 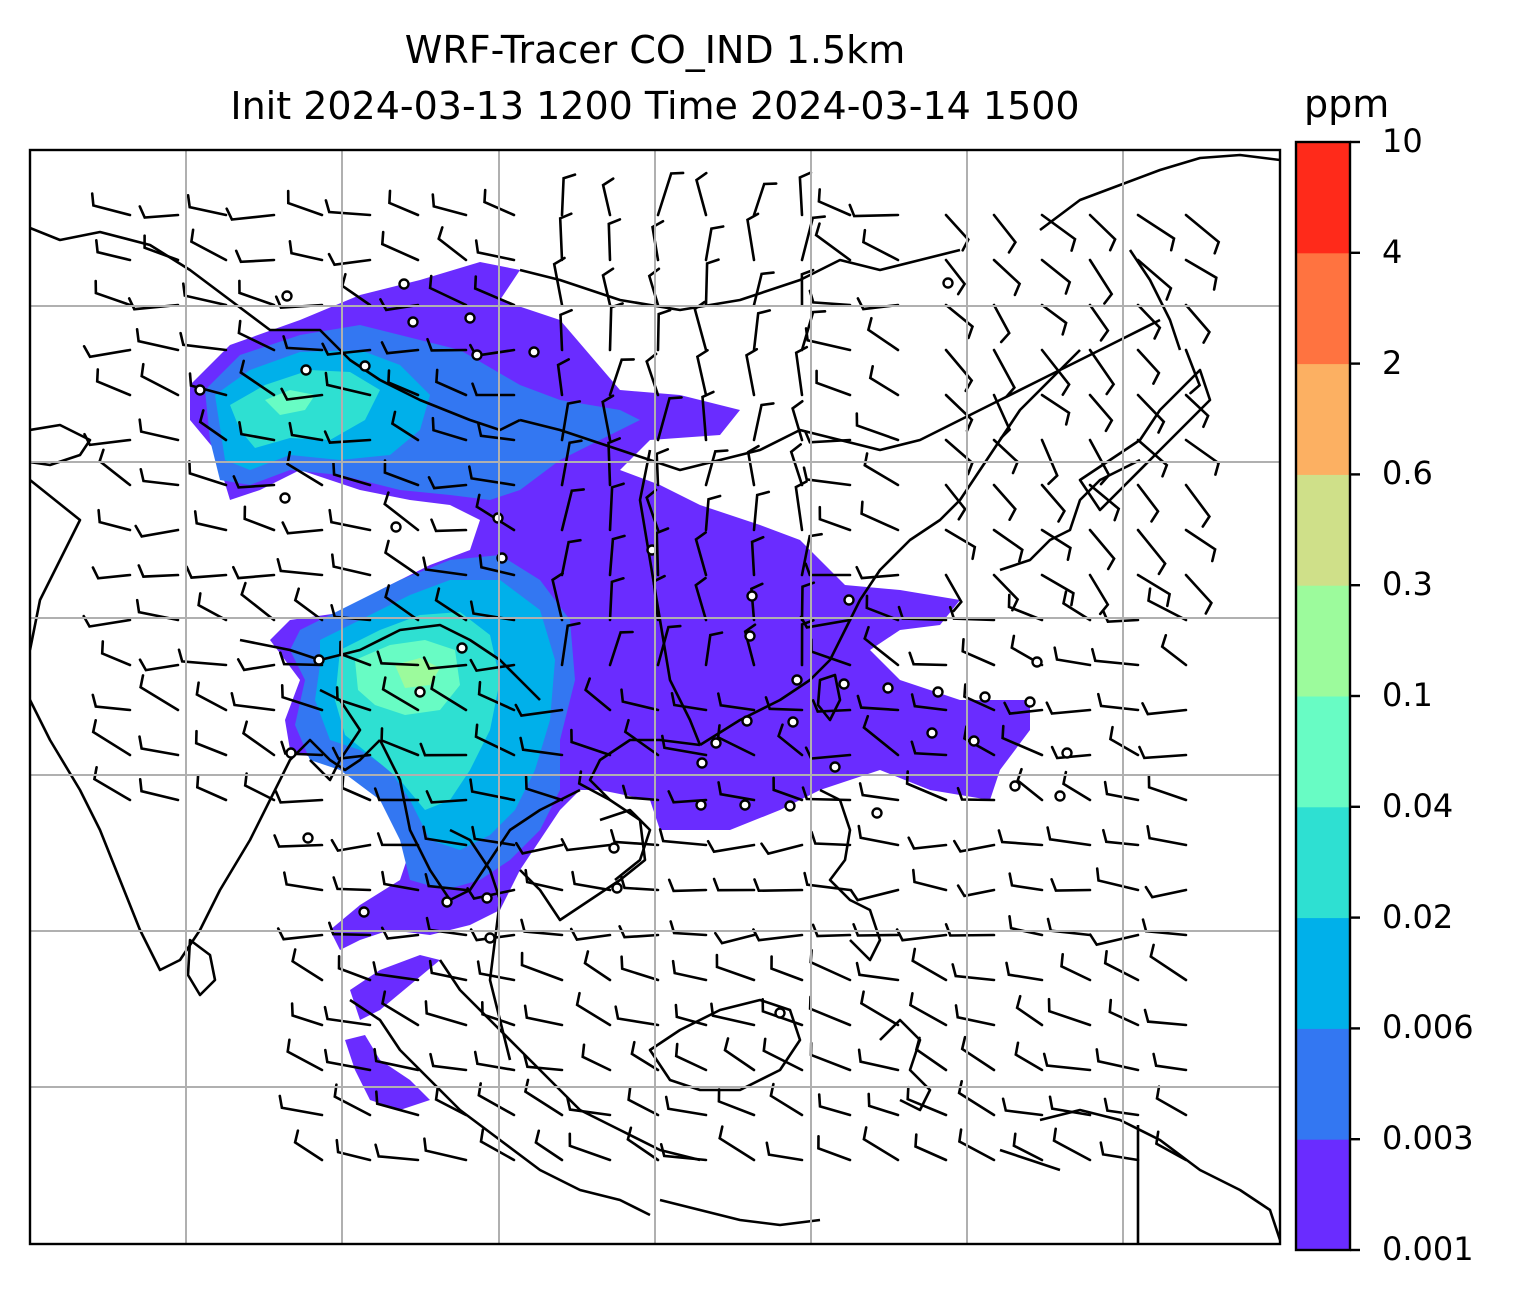 I want to click on map-title-line-1: WRF-Tracer CO_IND 1.5km, so click(x=655, y=50).